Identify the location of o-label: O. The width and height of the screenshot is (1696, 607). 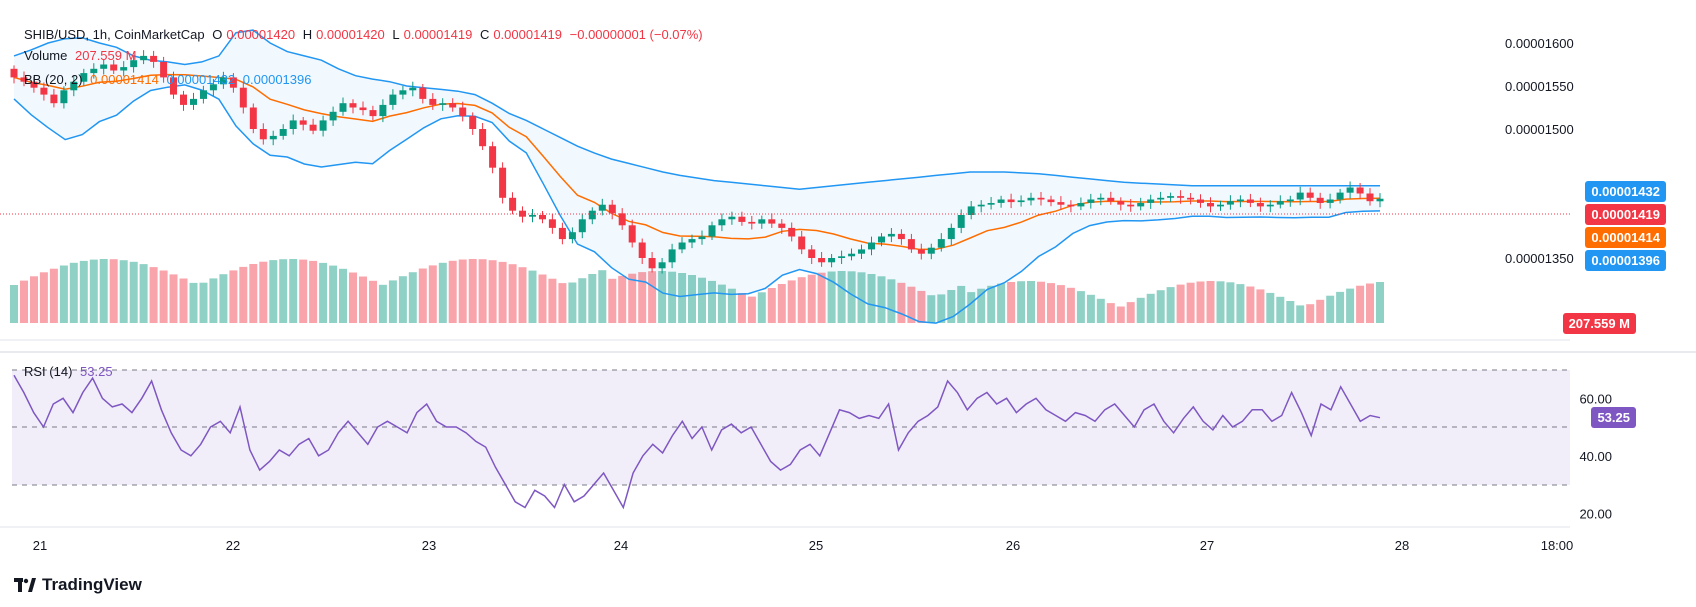
(217, 34).